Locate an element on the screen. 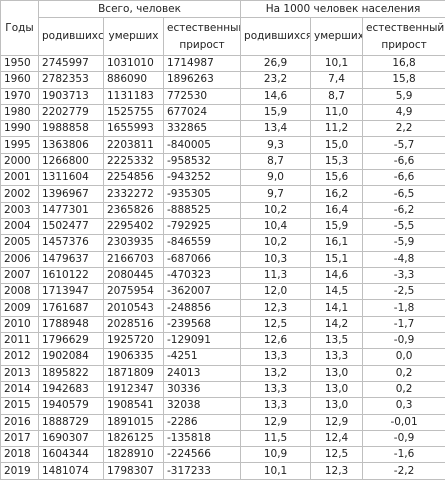  value-cell: -5,9 is located at coordinates (403, 243).